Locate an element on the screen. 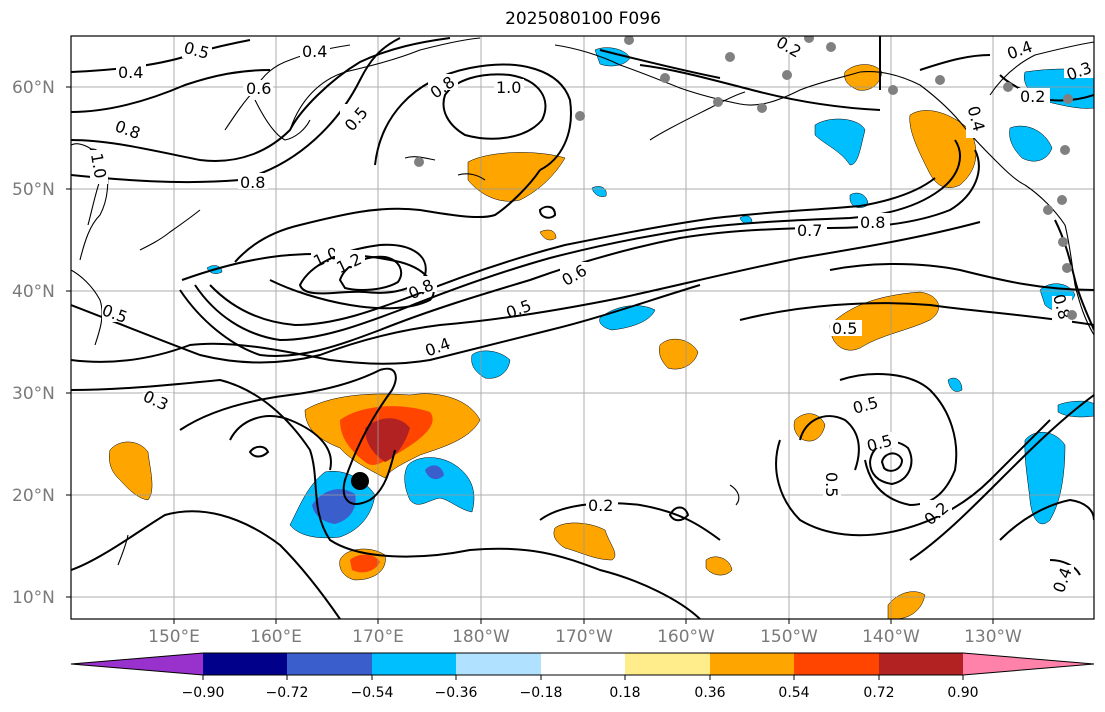  lon-label: 170°E is located at coordinates (378, 637).